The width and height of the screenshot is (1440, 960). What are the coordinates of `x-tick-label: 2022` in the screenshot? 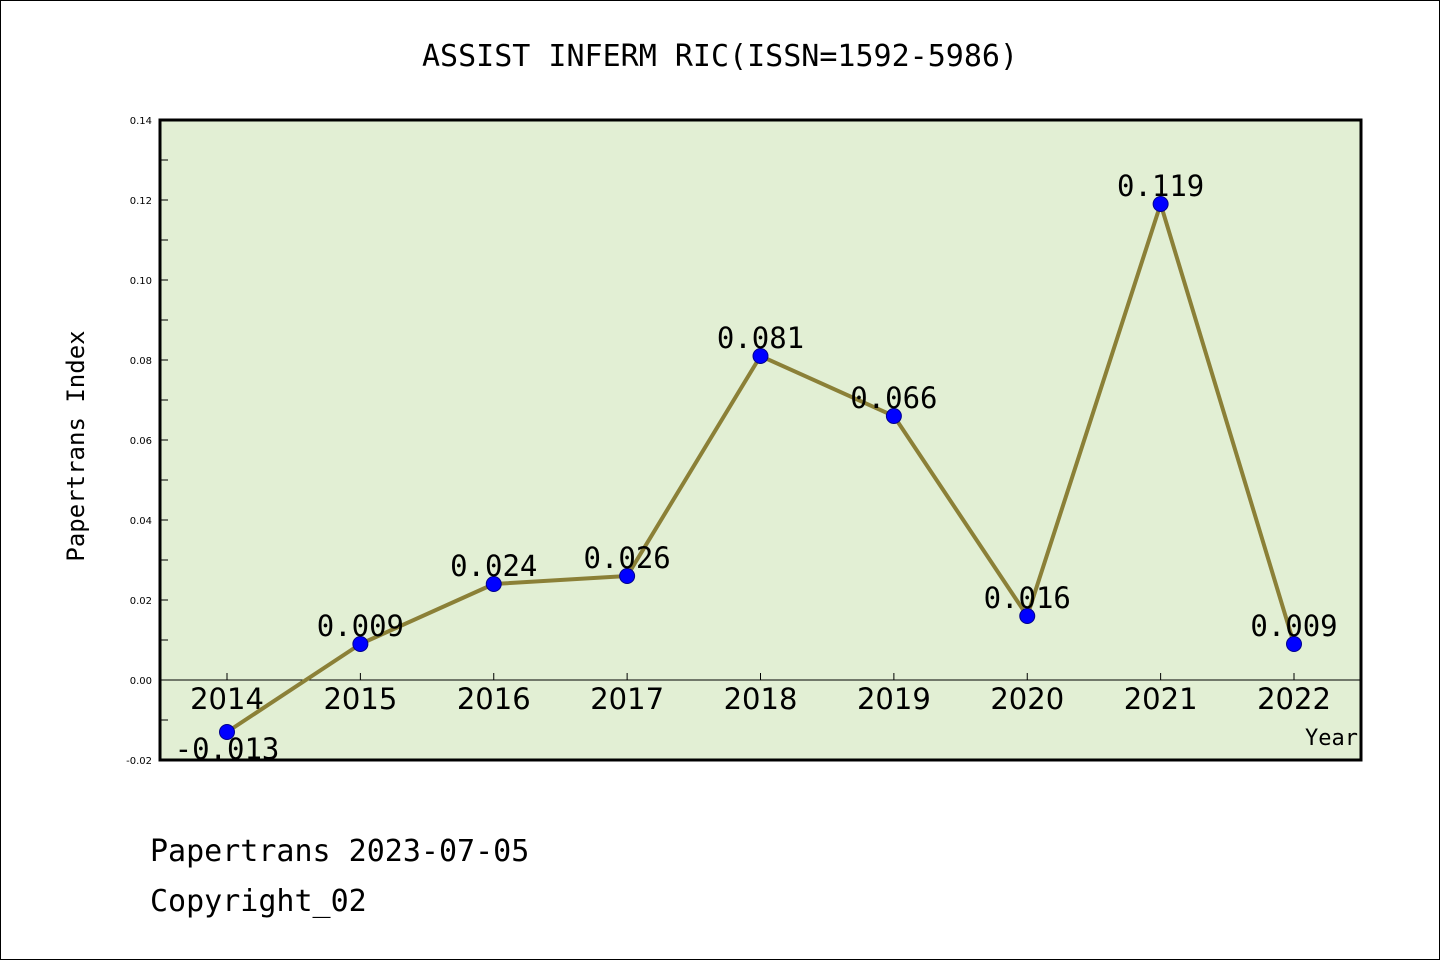 It's located at (1294, 699).